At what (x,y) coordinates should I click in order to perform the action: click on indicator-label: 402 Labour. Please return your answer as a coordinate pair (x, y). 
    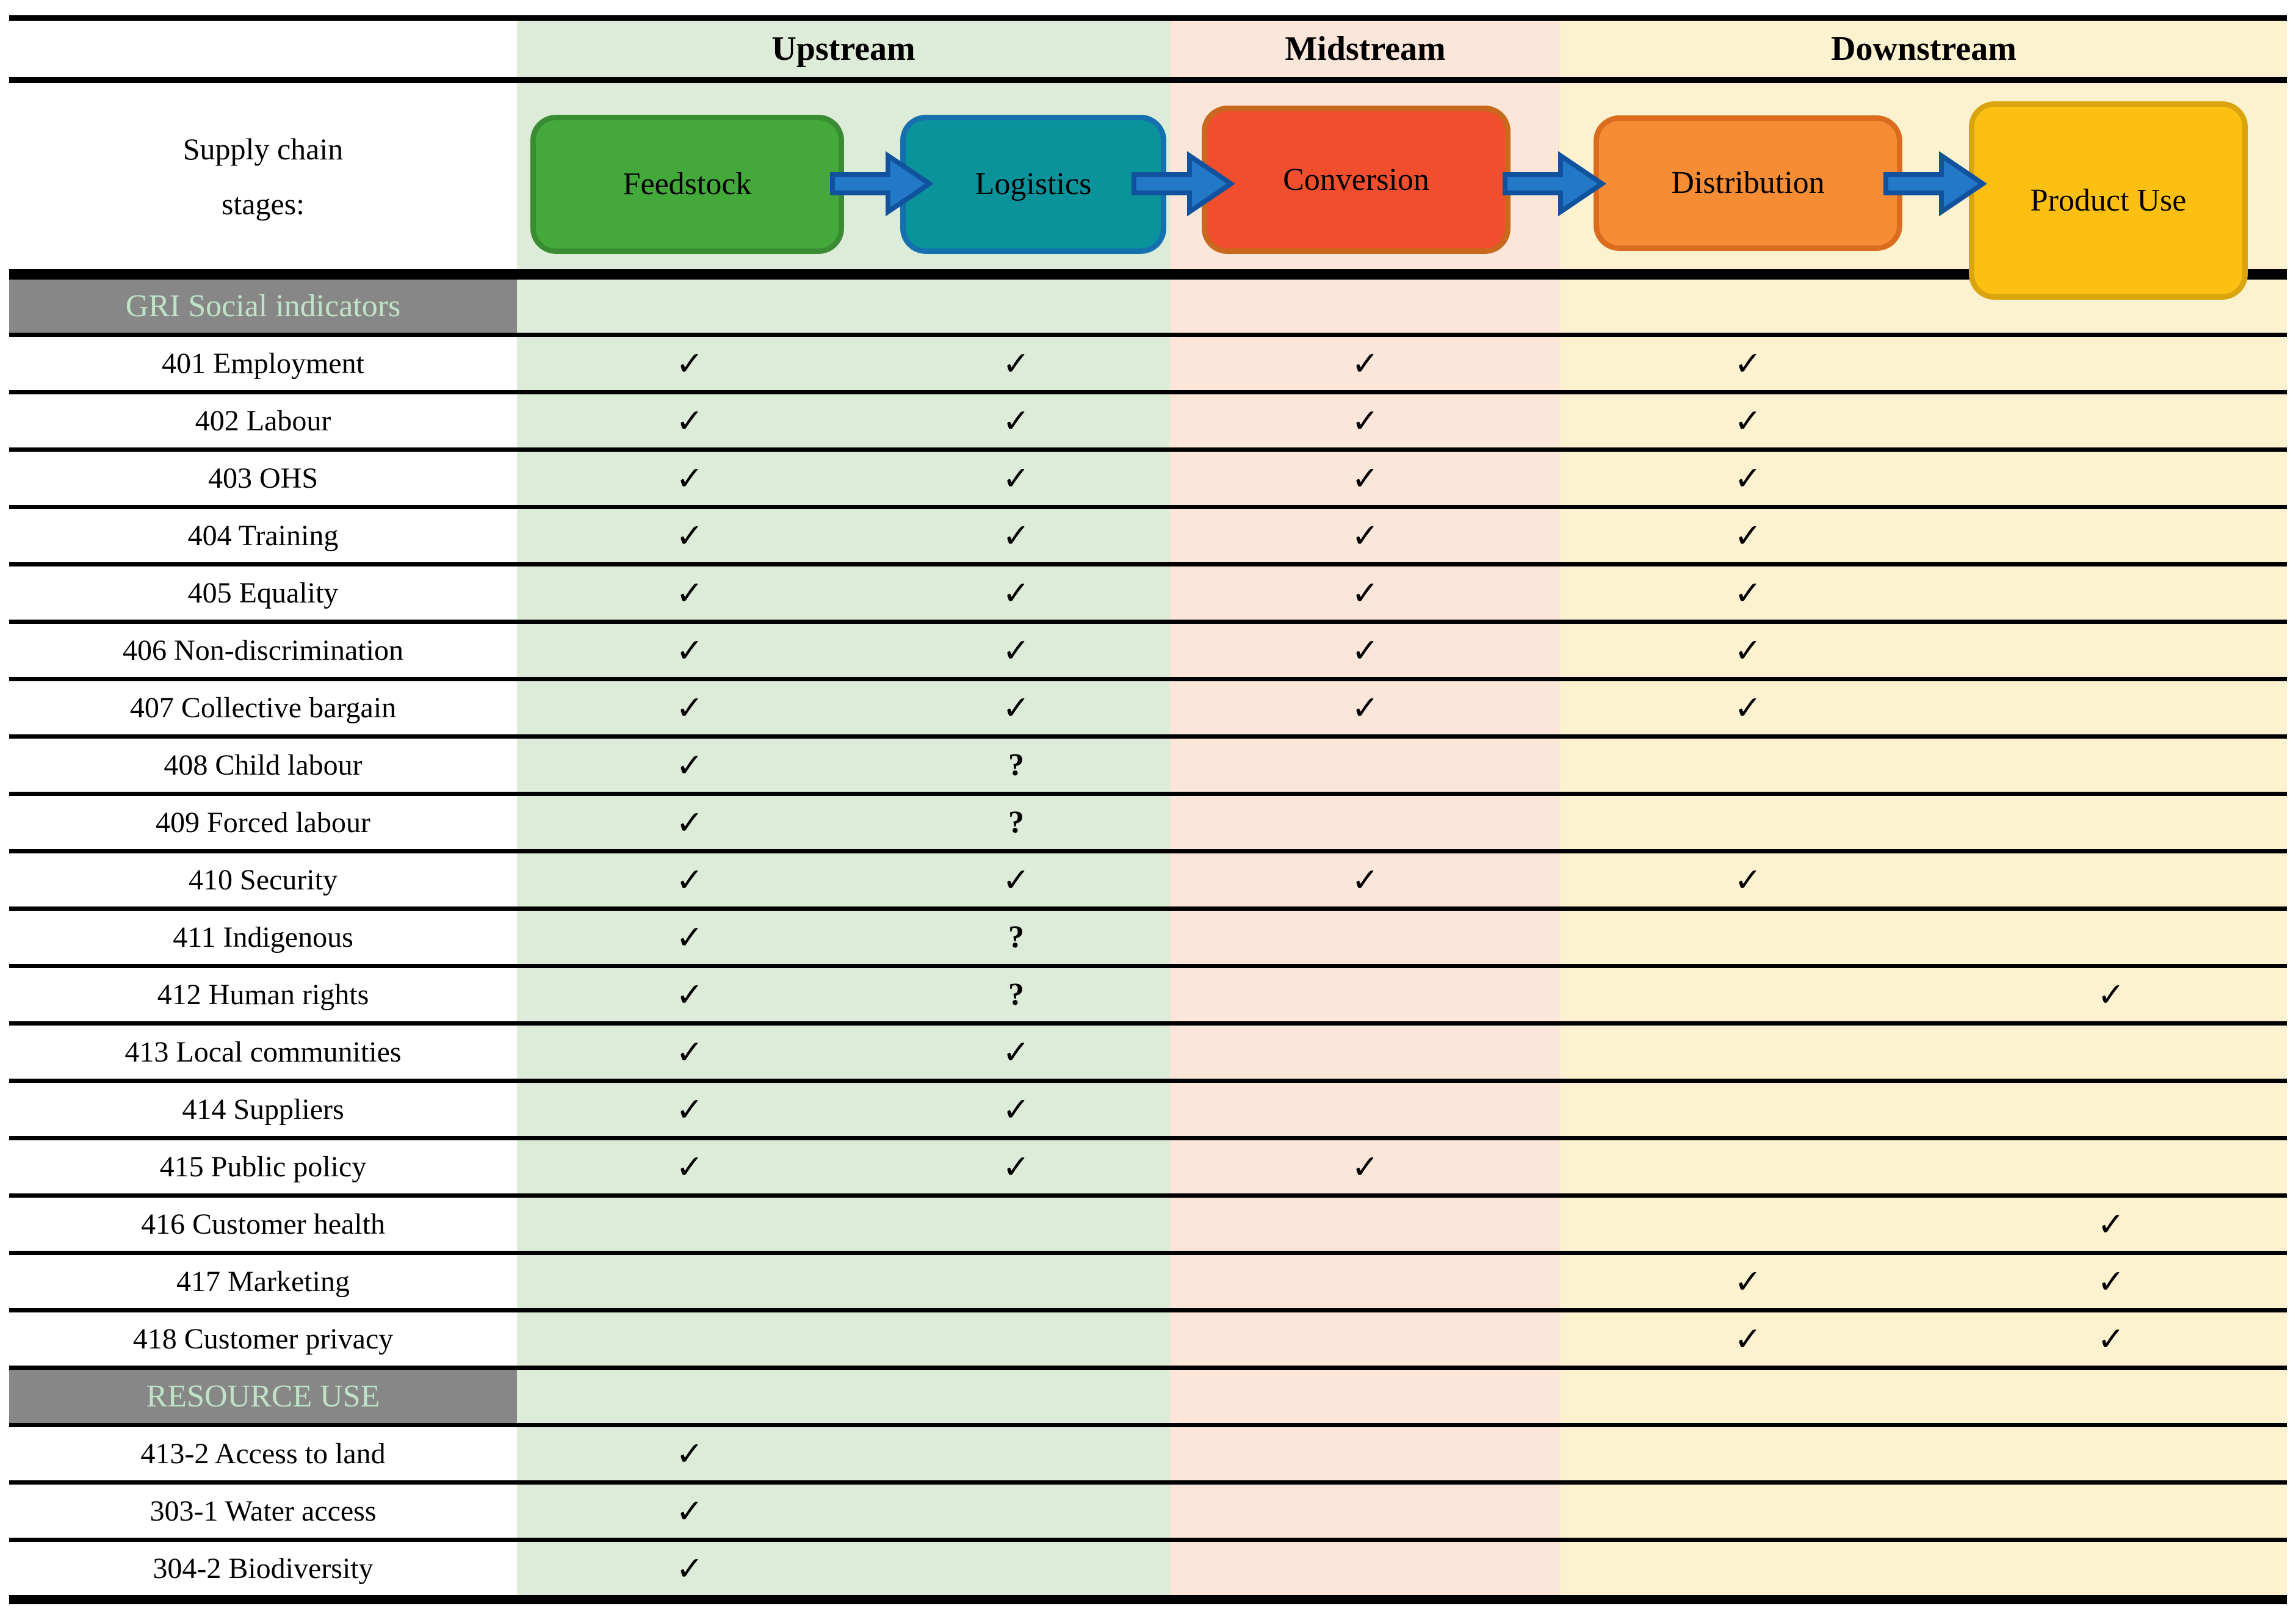
    Looking at the image, I should click on (263, 420).